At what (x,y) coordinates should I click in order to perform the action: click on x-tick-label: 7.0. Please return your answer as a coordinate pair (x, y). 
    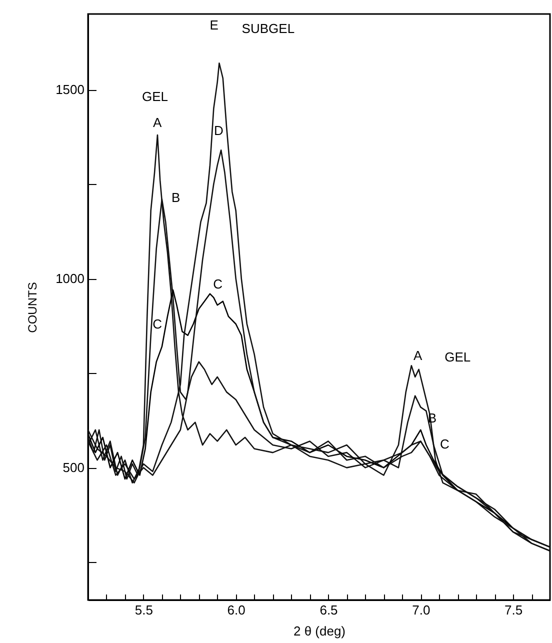
    Looking at the image, I should click on (421, 610).